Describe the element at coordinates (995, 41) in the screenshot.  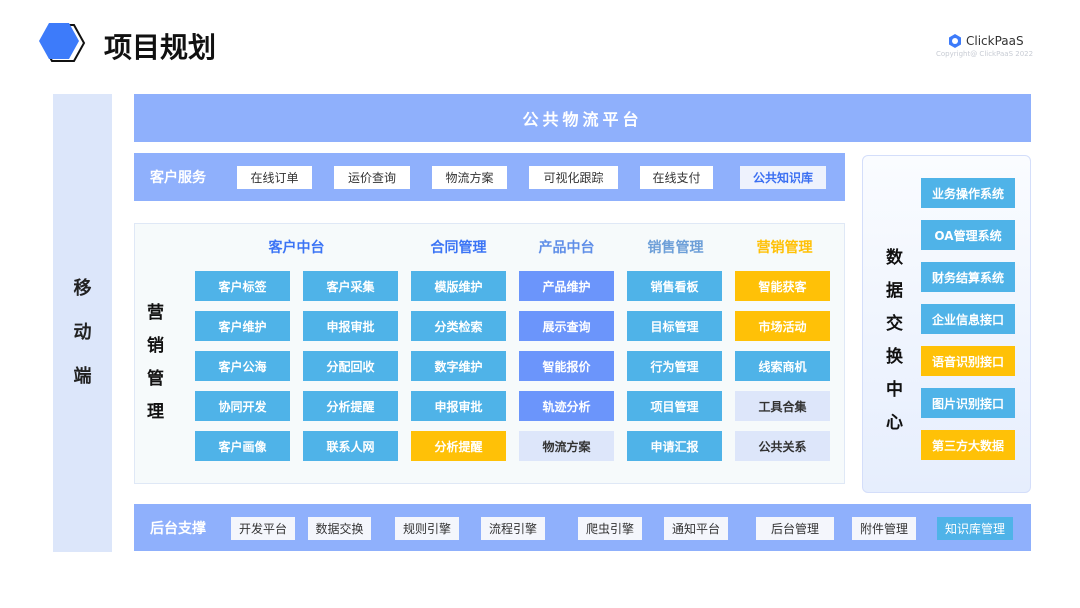
I see `logo-text: ClickPaaS` at that location.